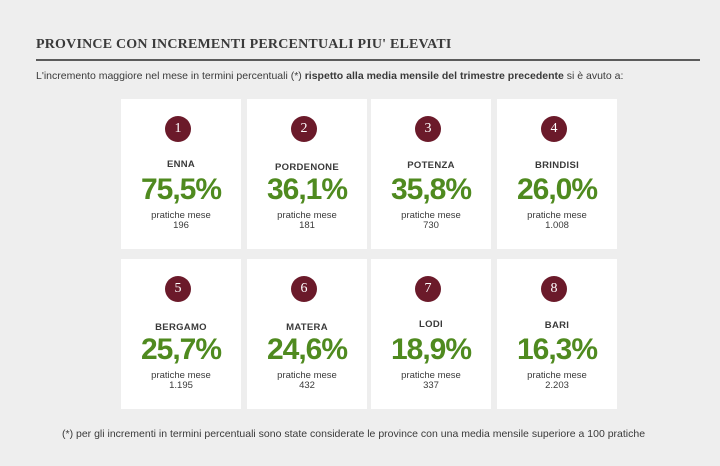 The width and height of the screenshot is (720, 466). I want to click on province-card-8: 8 BARI 16,3% pratiche mese 2.203, so click(557, 334).